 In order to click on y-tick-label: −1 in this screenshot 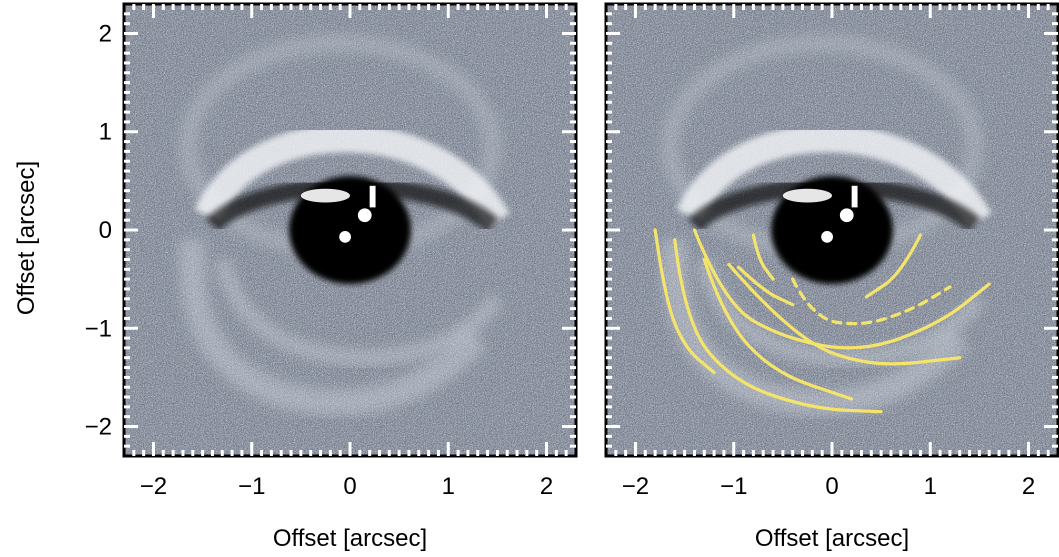, I will do `click(98, 328)`.